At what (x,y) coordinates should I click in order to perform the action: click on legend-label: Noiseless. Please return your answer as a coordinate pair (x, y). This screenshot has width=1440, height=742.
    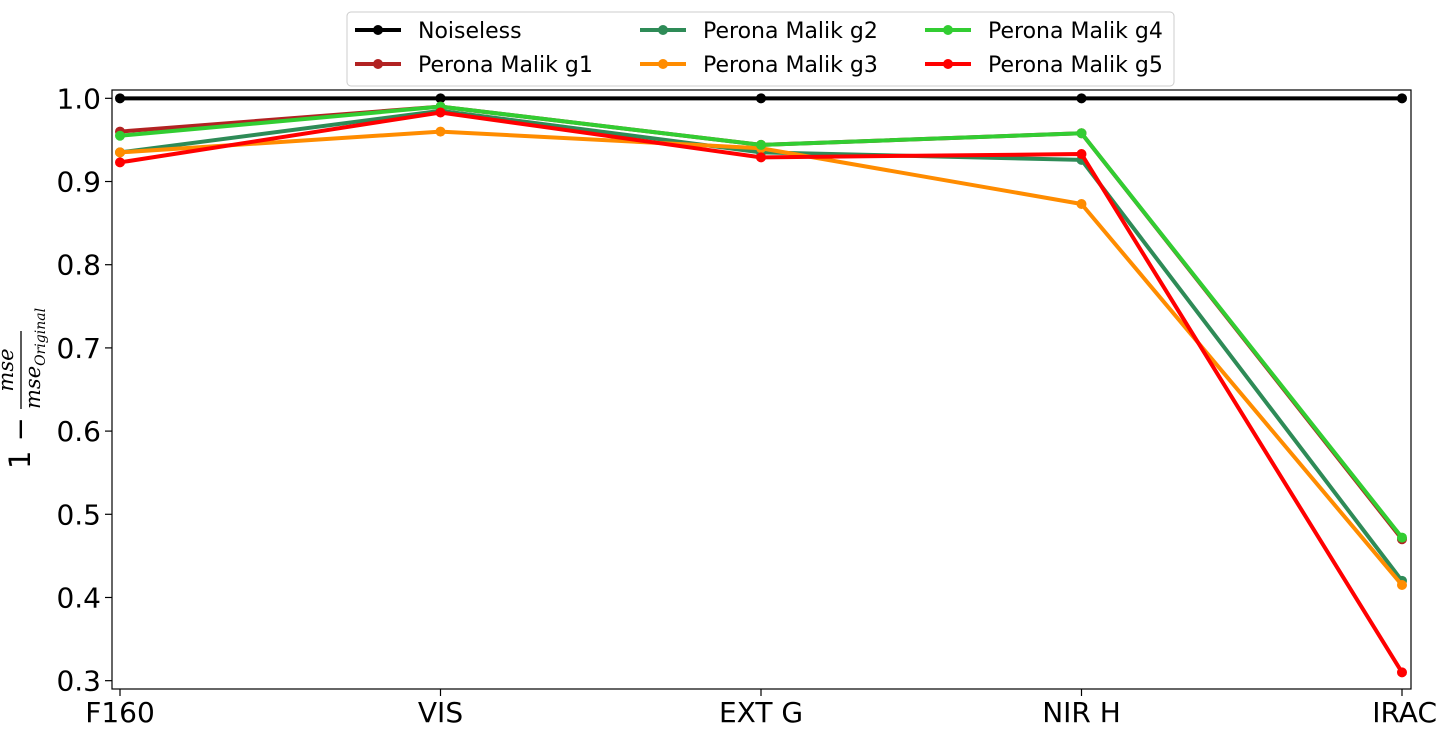
    Looking at the image, I should click on (470, 31).